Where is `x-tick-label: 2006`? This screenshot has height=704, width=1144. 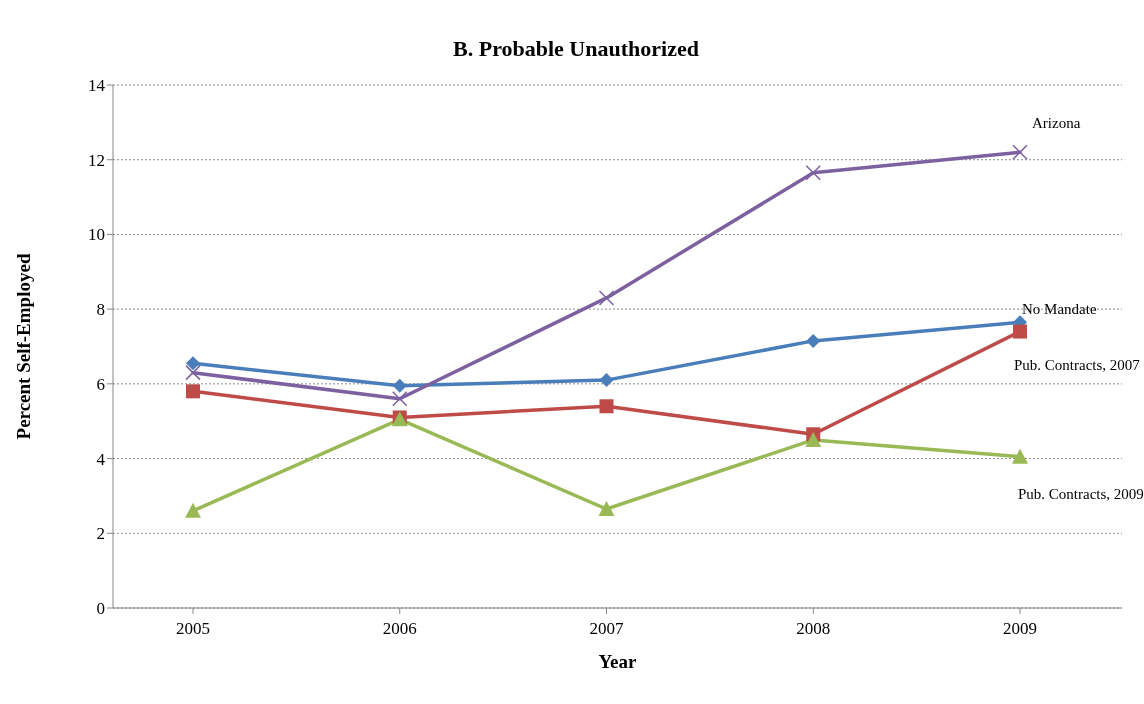 x-tick-label: 2006 is located at coordinates (399, 629).